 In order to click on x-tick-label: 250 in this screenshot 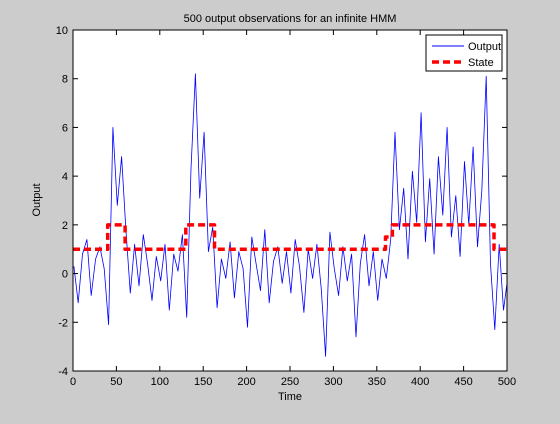, I will do `click(290, 382)`.